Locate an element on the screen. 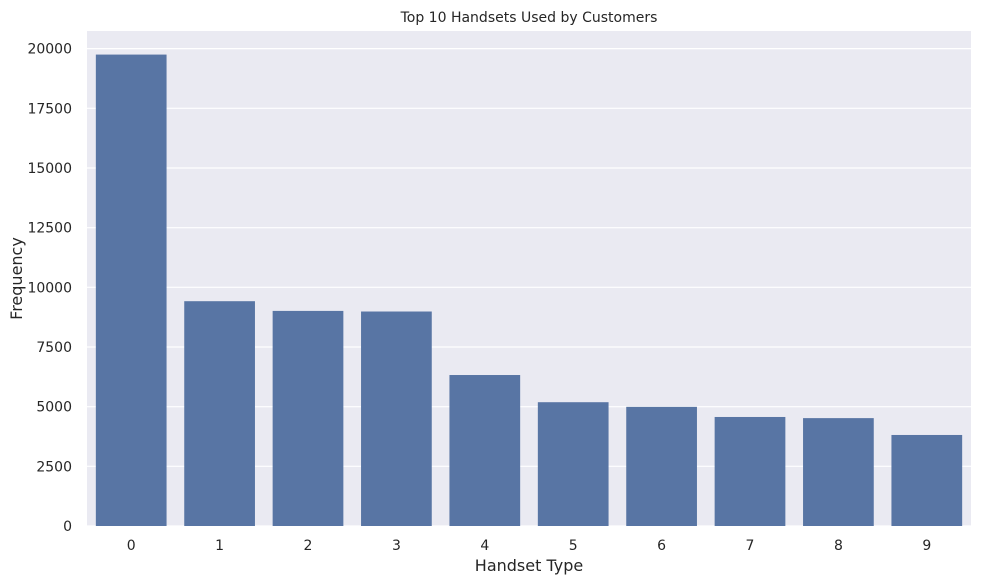 The height and width of the screenshot is (584, 984). x-tick-label: 7 is located at coordinates (750, 546).